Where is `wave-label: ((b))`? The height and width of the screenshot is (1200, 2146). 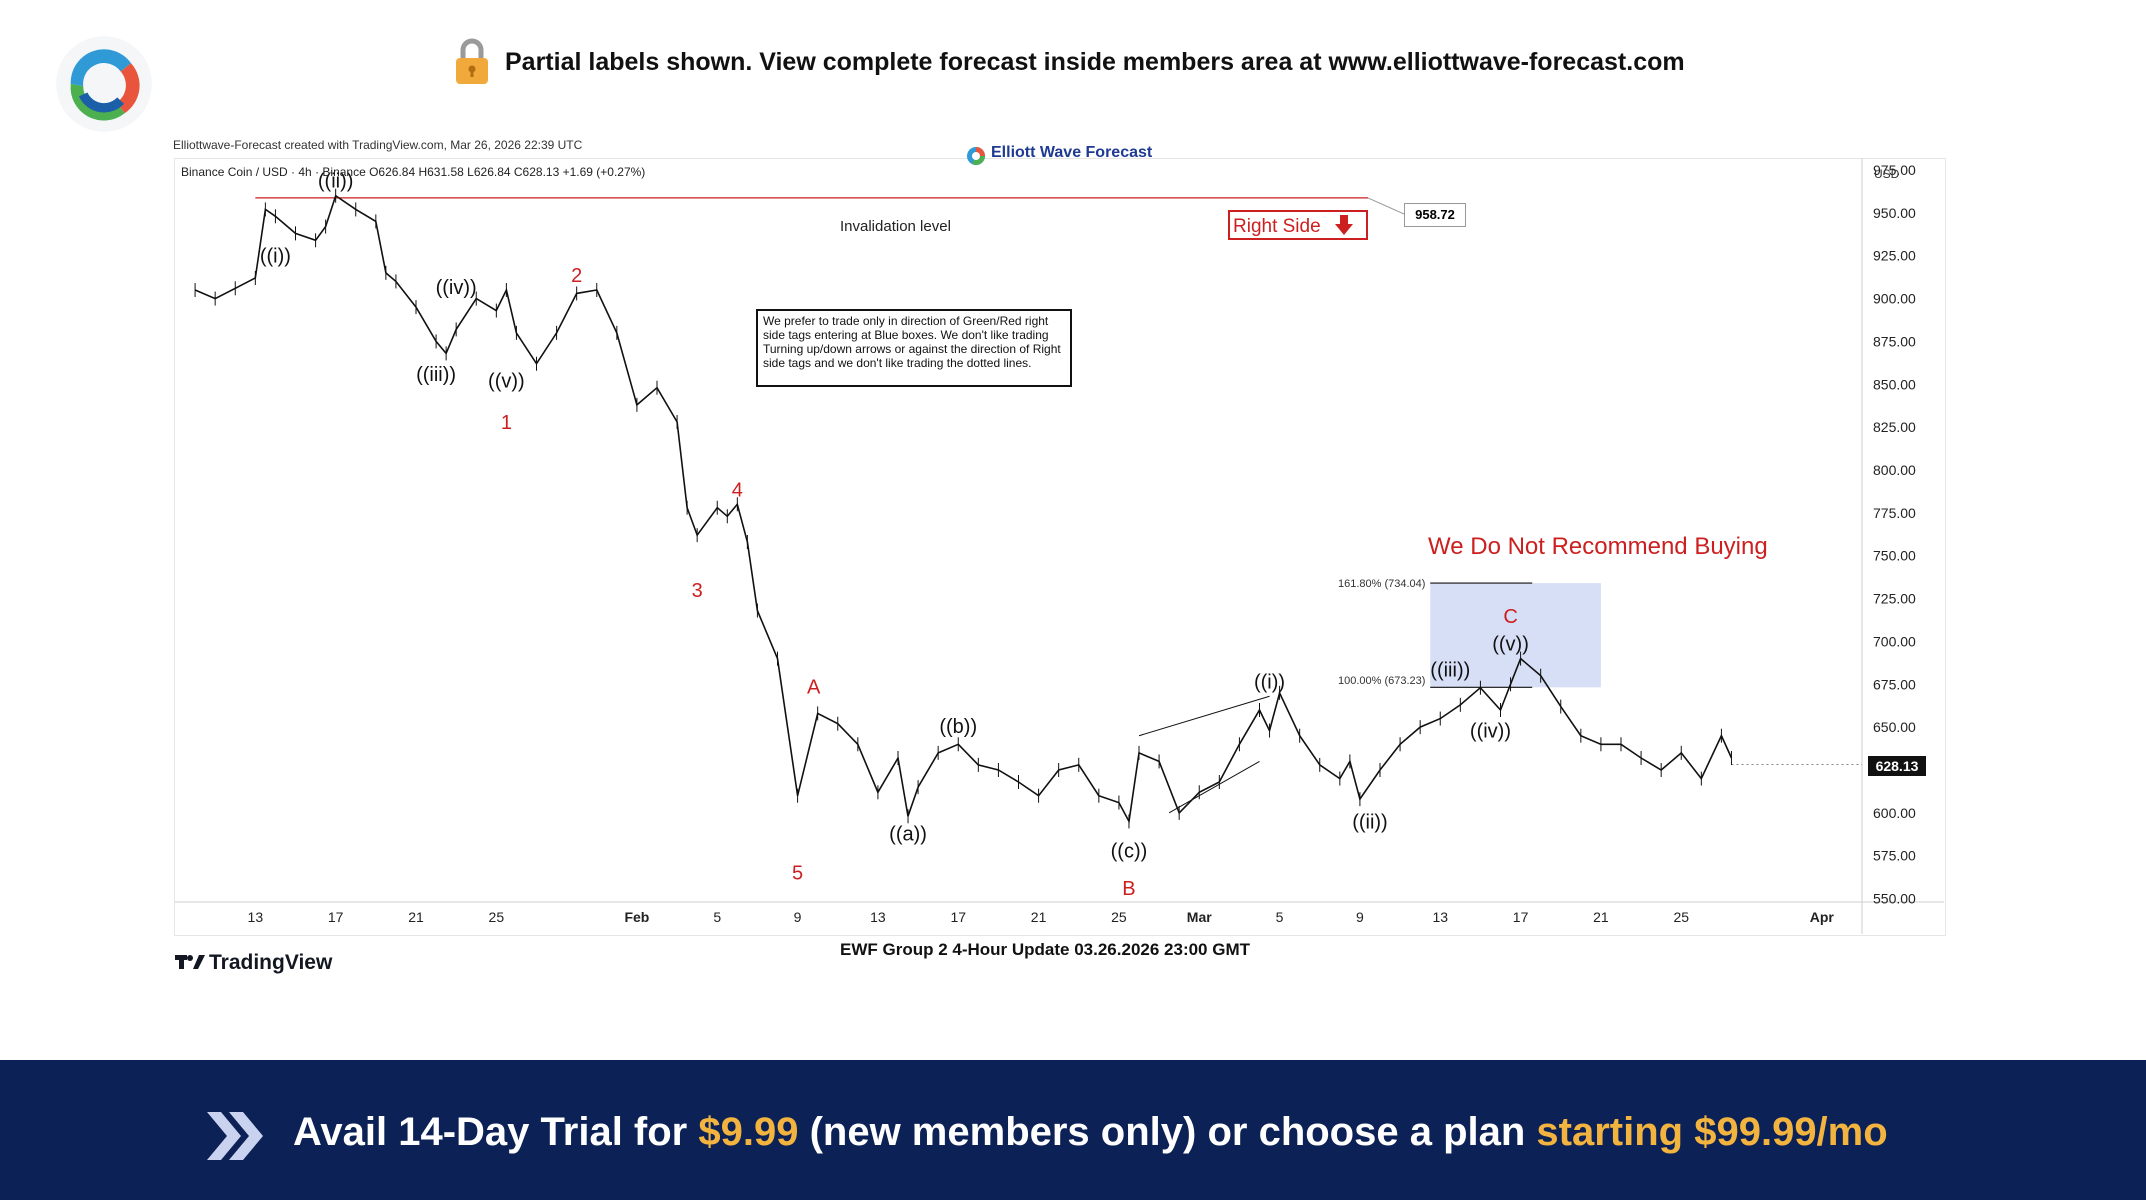
wave-label: ((b)) is located at coordinates (958, 727).